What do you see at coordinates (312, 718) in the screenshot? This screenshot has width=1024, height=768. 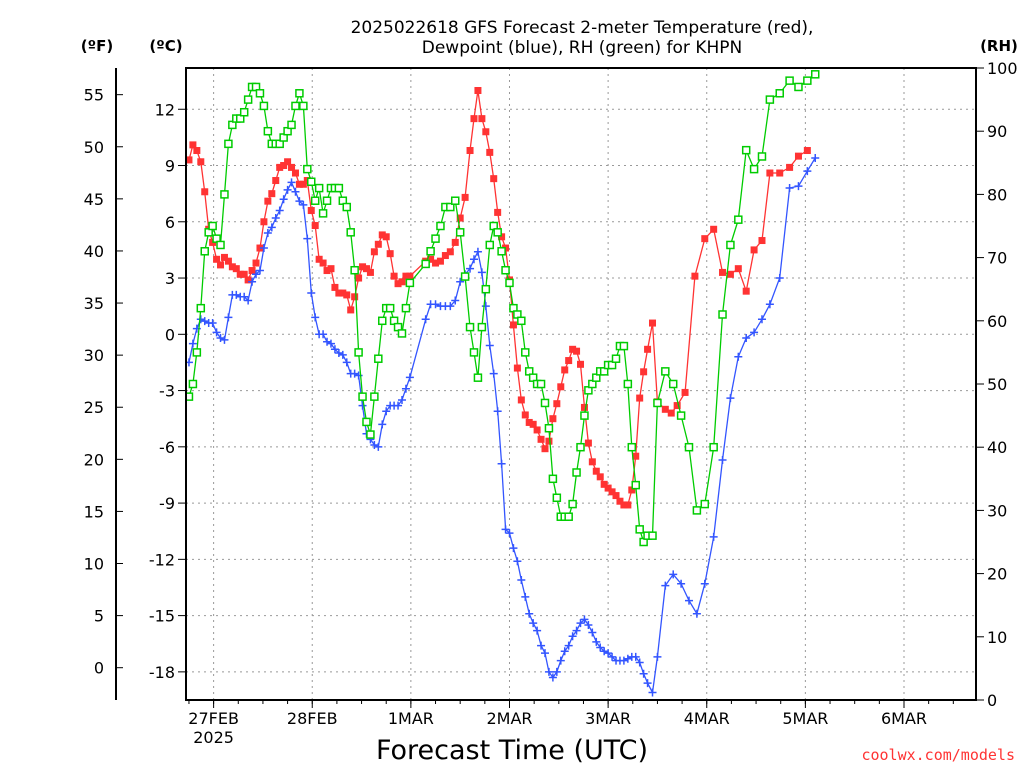 I see `x-tick-label: 28FEB` at bounding box center [312, 718].